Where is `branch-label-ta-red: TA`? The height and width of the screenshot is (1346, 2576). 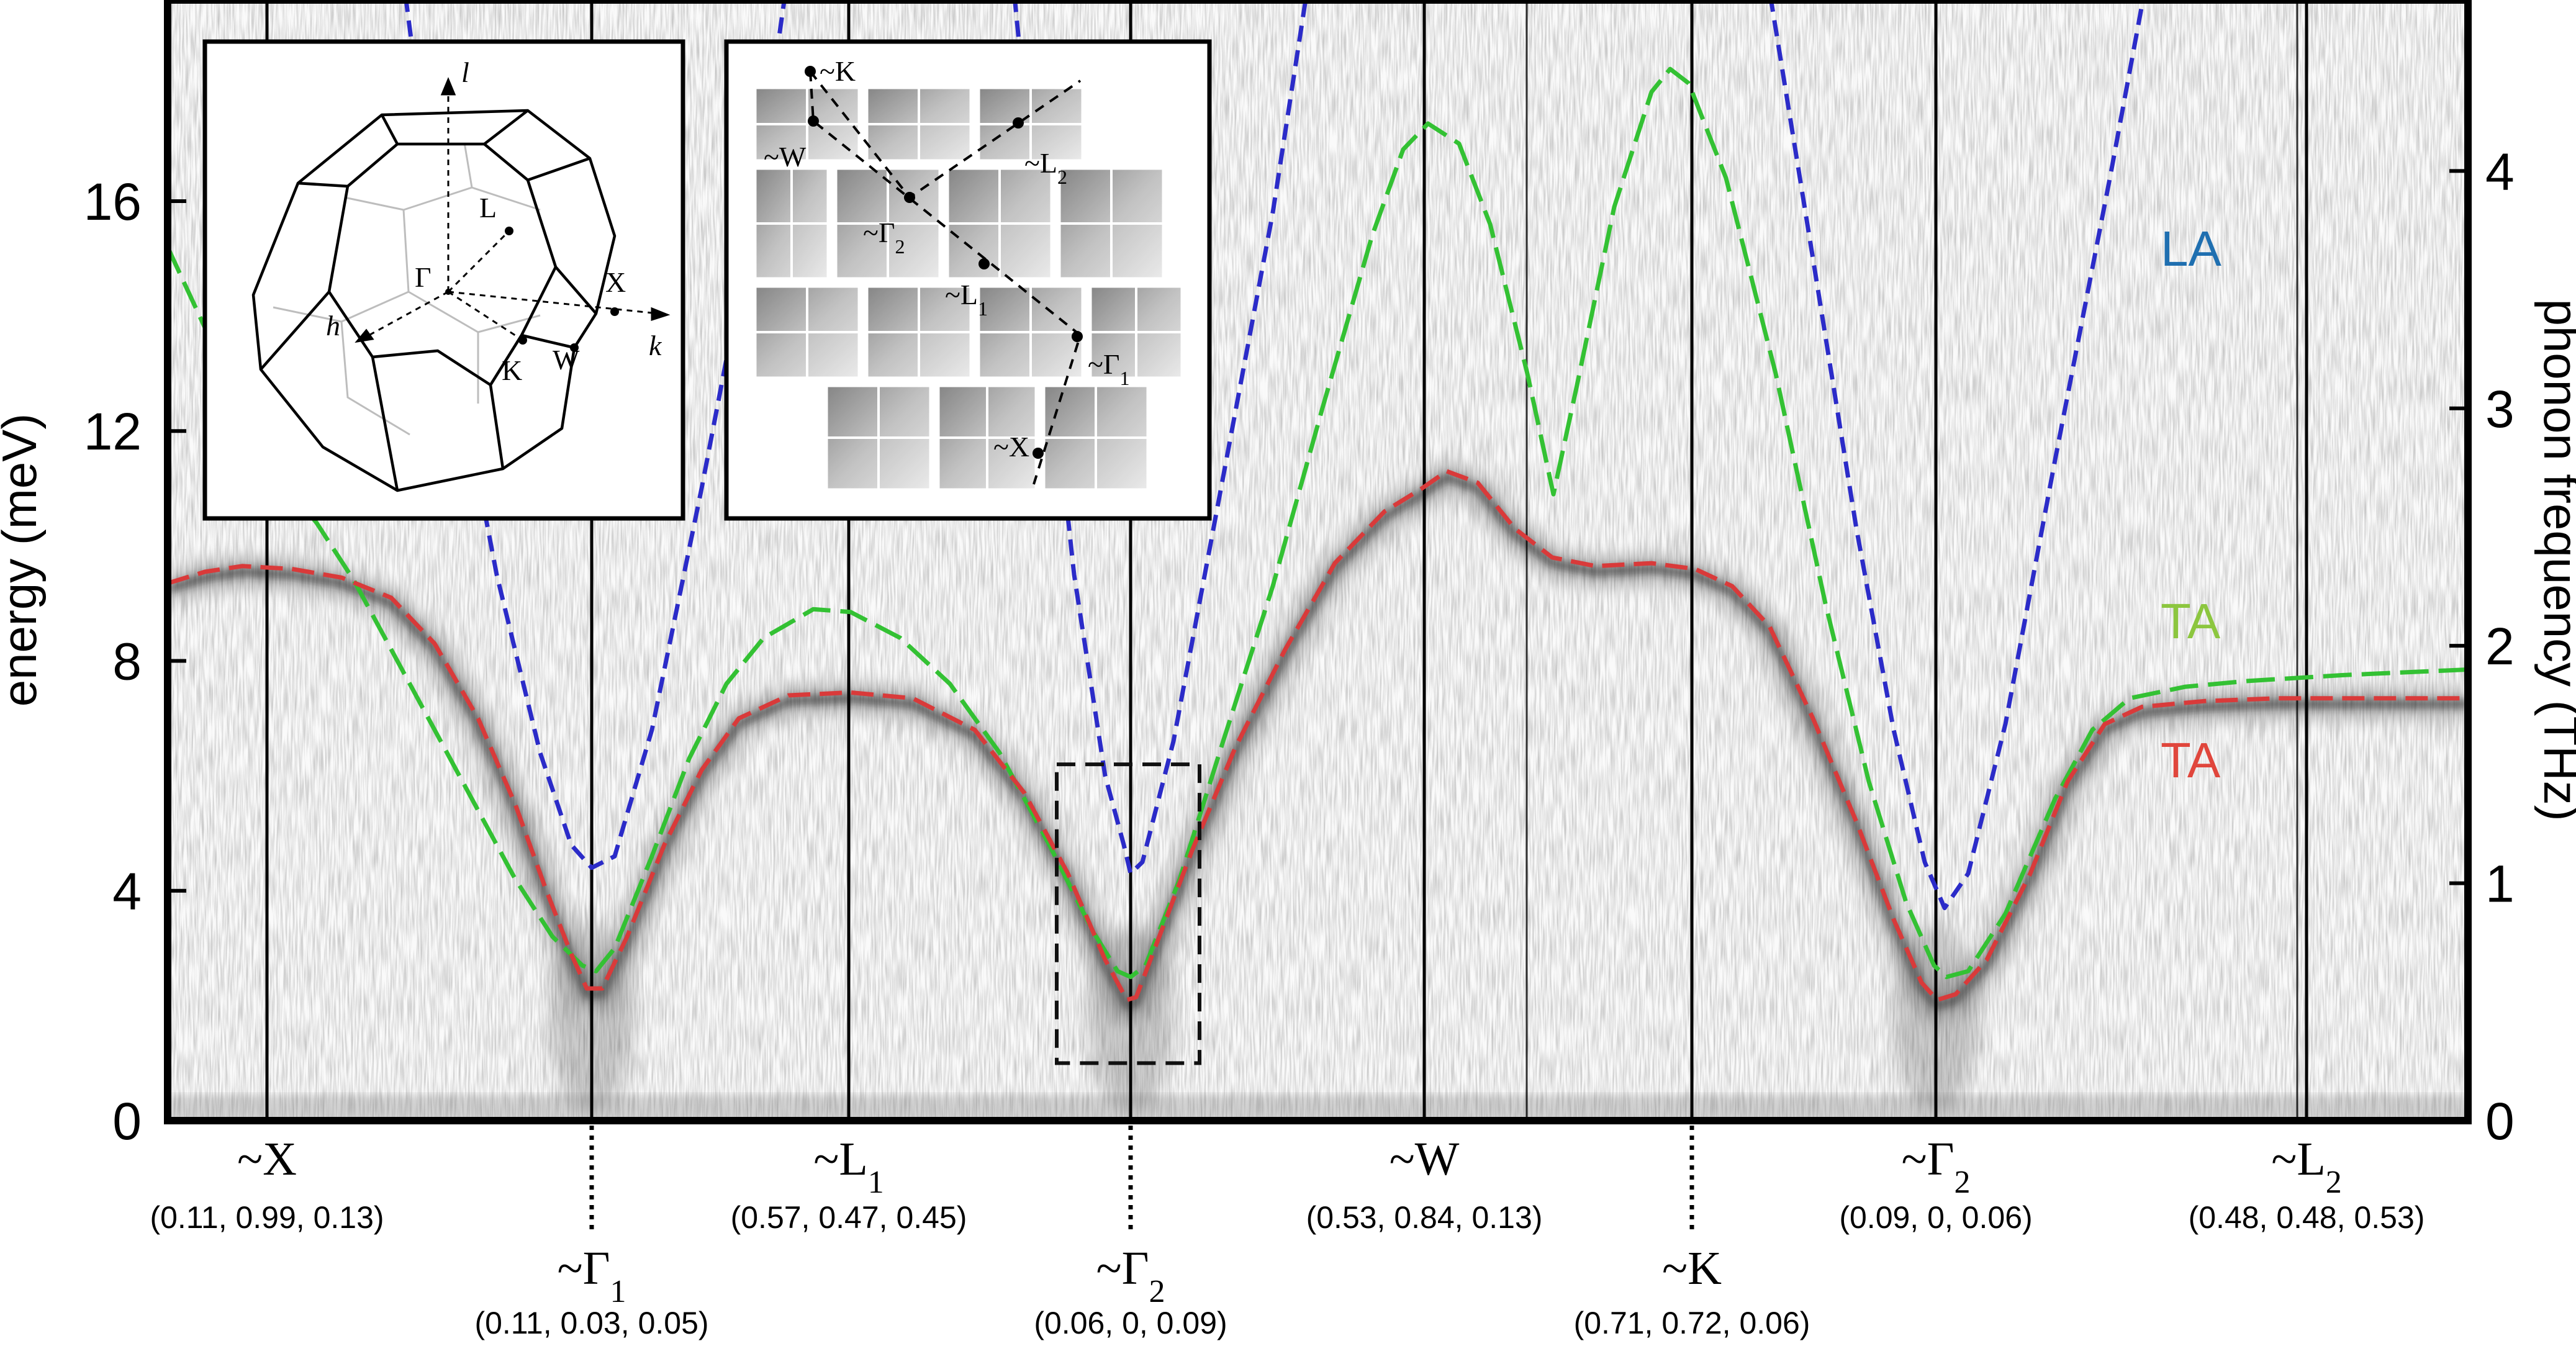 branch-label-ta-red: TA is located at coordinates (2191, 760).